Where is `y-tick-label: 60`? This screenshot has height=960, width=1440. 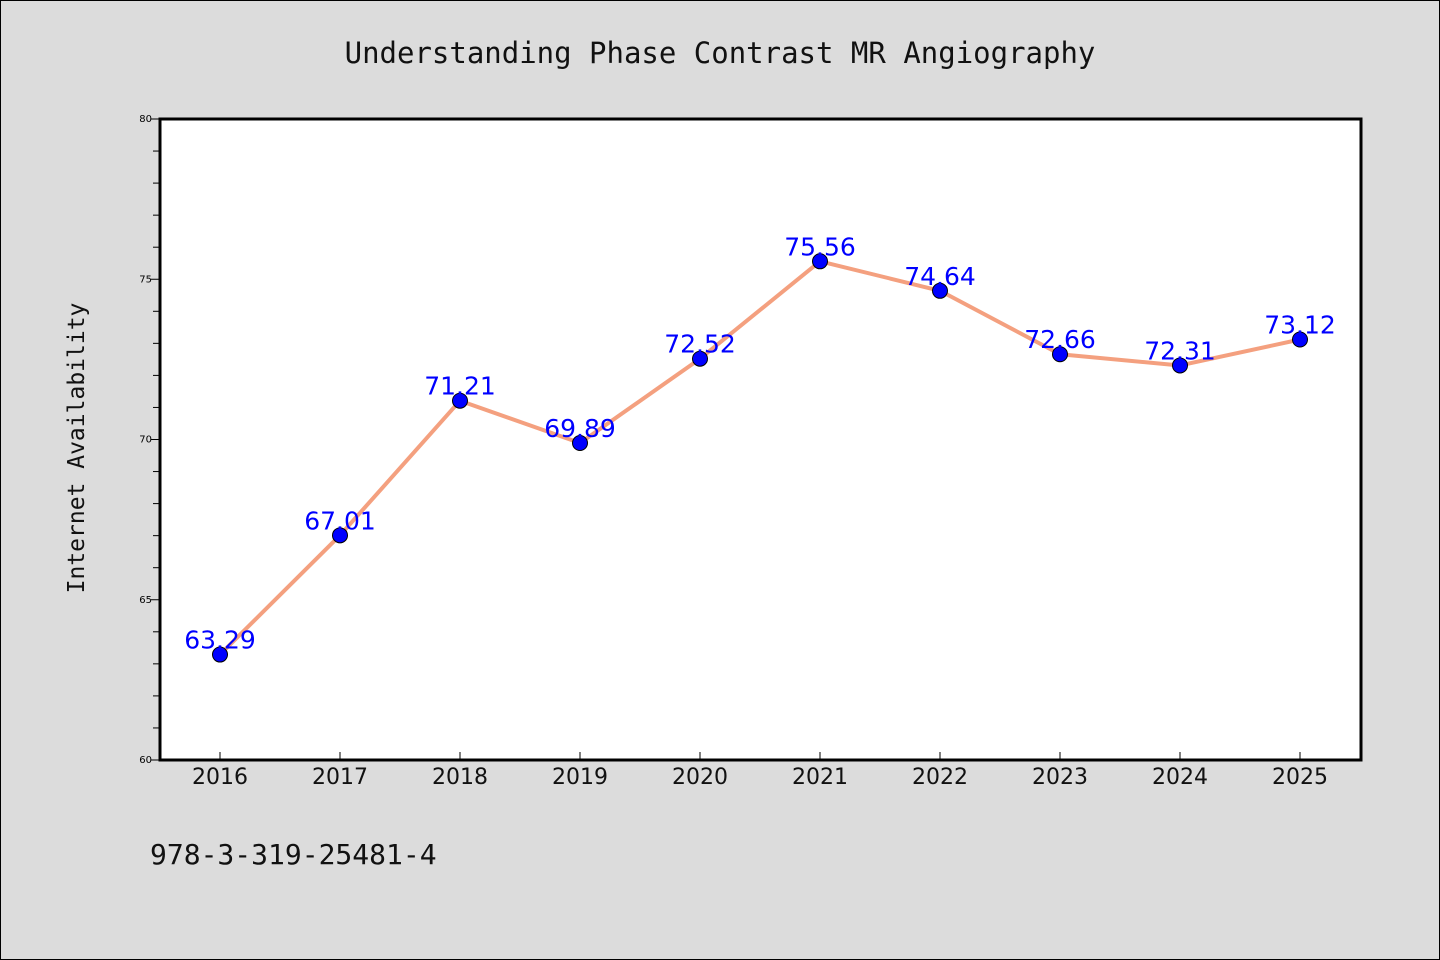
y-tick-label: 60 is located at coordinates (145, 760).